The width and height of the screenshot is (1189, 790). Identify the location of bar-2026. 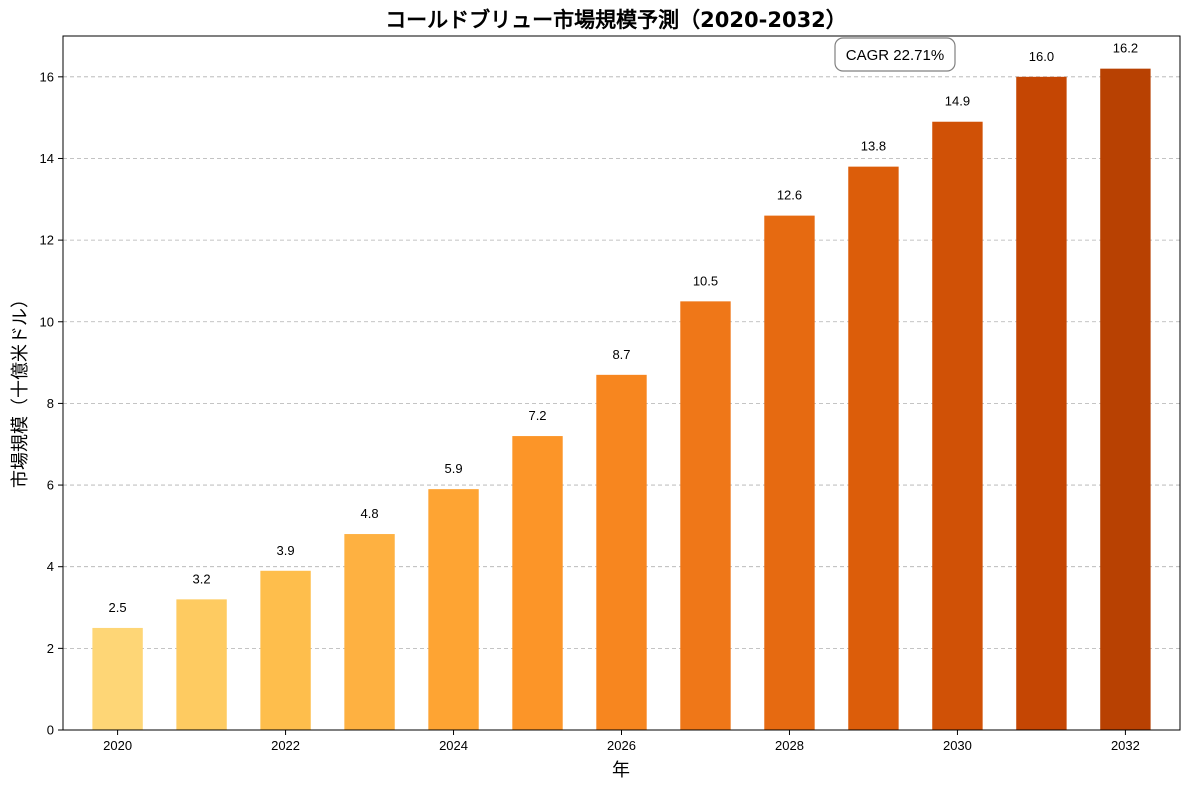
(621, 552).